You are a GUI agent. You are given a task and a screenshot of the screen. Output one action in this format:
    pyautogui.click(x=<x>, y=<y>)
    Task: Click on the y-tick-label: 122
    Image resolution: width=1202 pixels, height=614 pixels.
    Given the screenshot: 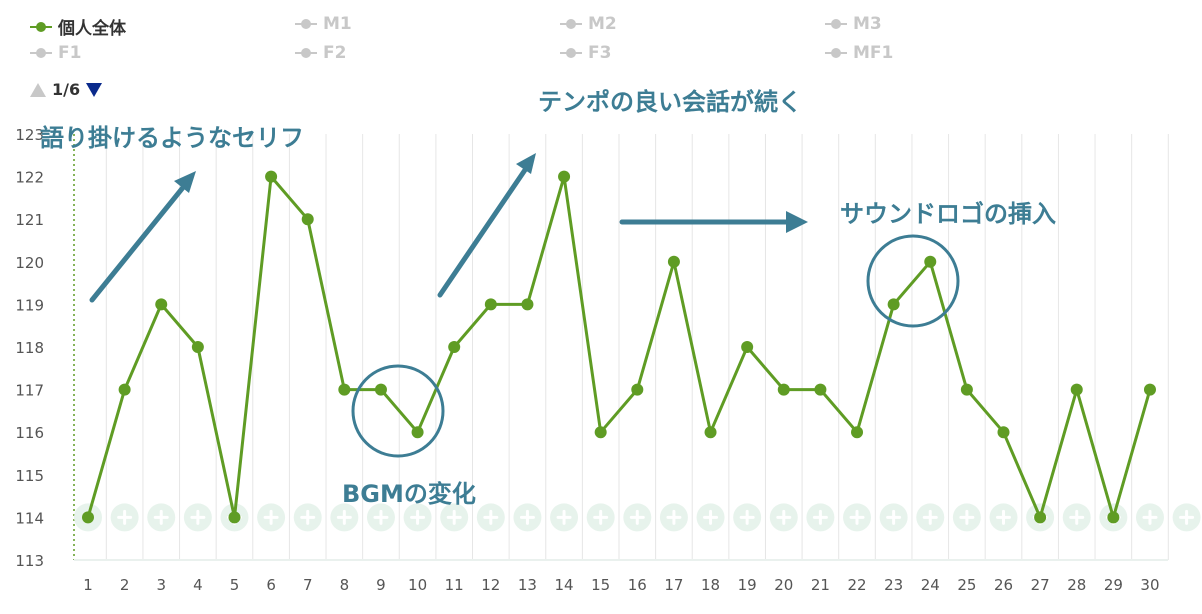 What is the action you would take?
    pyautogui.click(x=29, y=178)
    